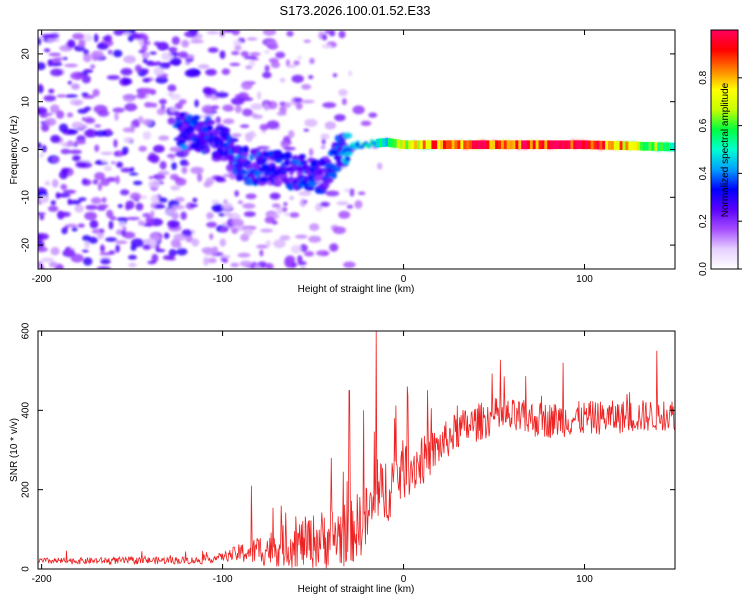 This screenshot has width=750, height=600. What do you see at coordinates (42, 279) in the screenshot?
I see `spectrogram-x-tick-label: -200` at bounding box center [42, 279].